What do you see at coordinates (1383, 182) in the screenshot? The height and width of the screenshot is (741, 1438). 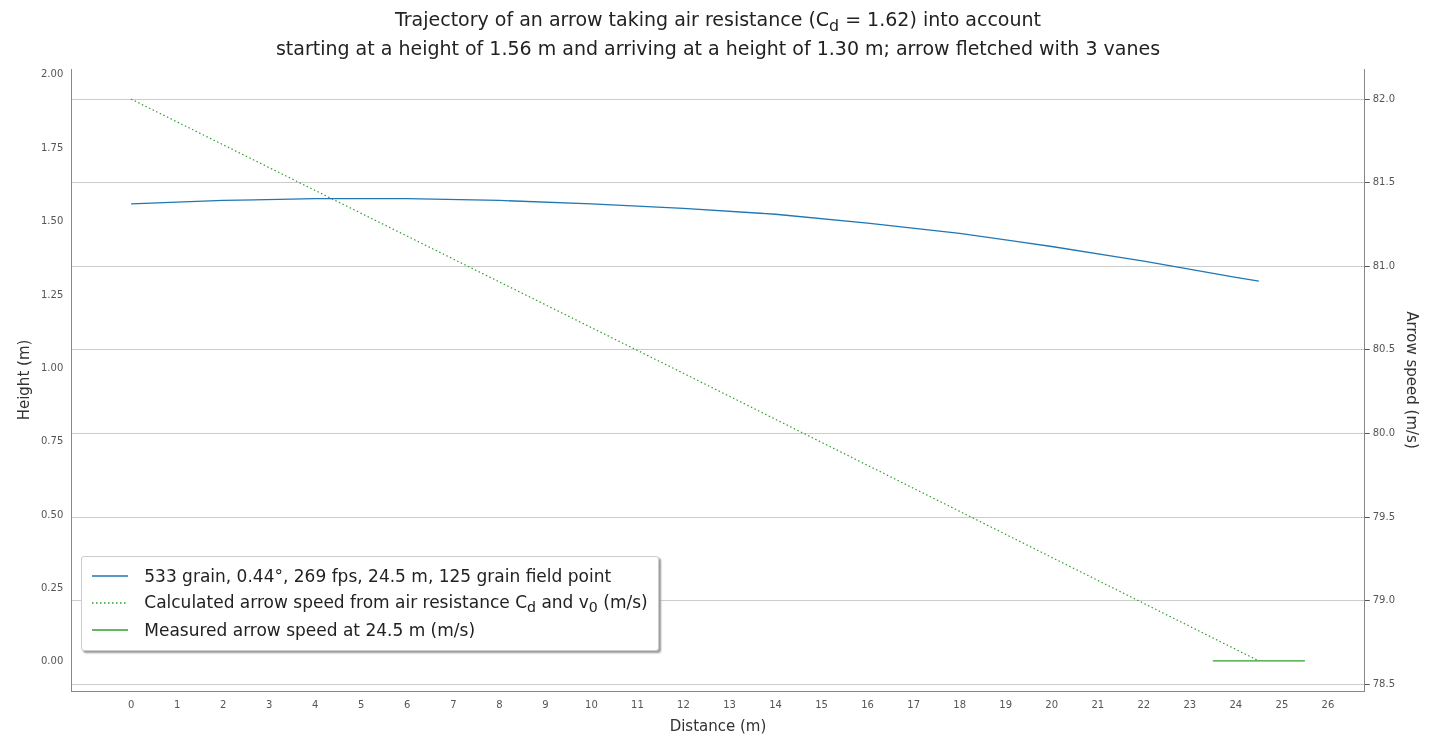 I see `y2-tick-label: 81.5` at bounding box center [1383, 182].